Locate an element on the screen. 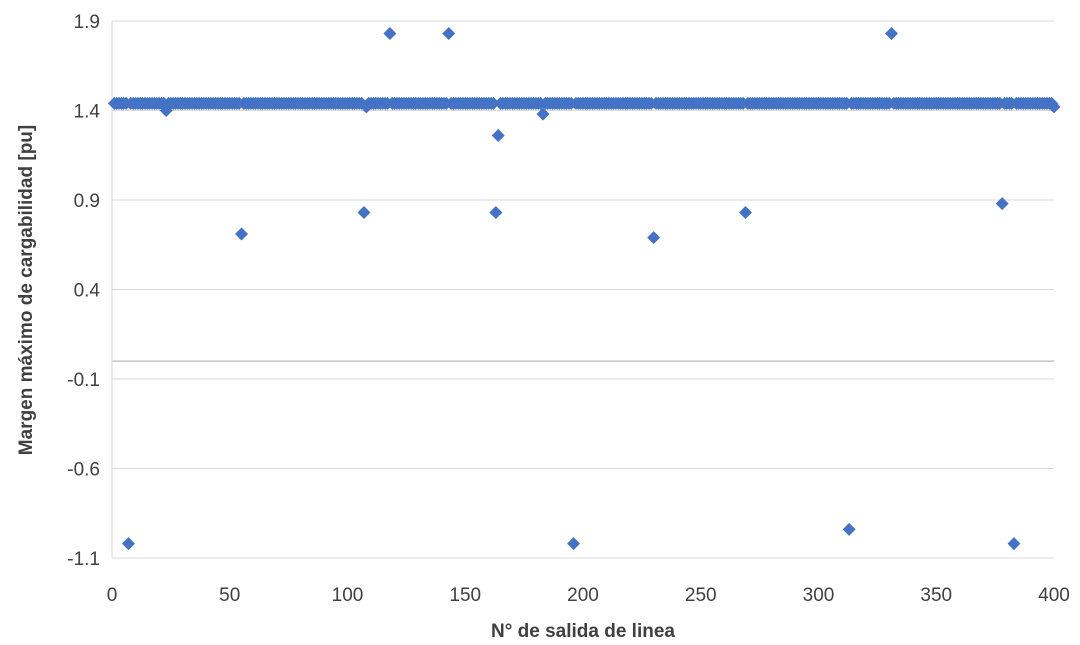  x-tick-label: 150 is located at coordinates (465, 595).